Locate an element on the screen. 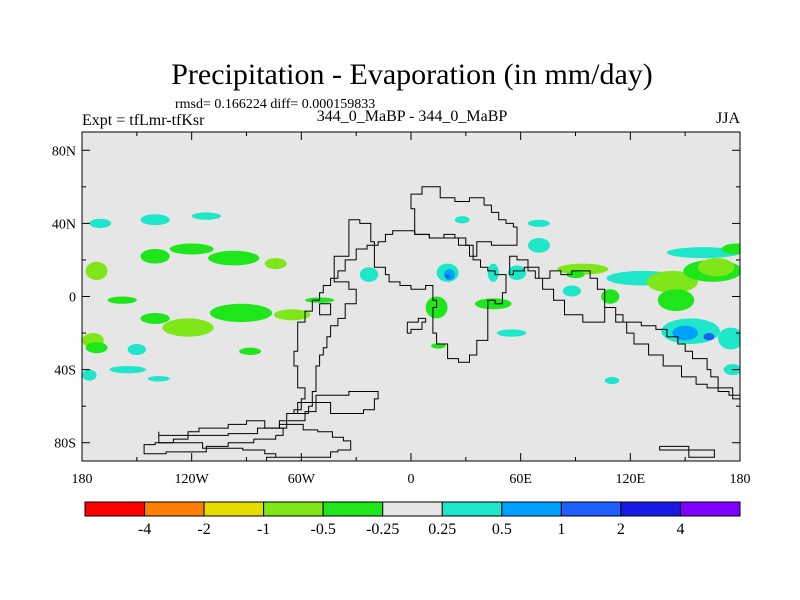  y-tick-label-3: 40S is located at coordinates (65, 371).